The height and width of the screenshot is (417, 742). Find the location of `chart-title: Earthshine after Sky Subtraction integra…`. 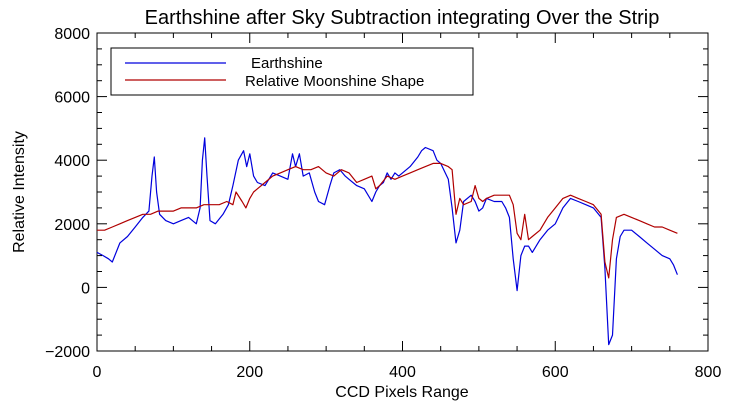

chart-title: Earthshine after Sky Subtraction integra… is located at coordinates (402, 18).